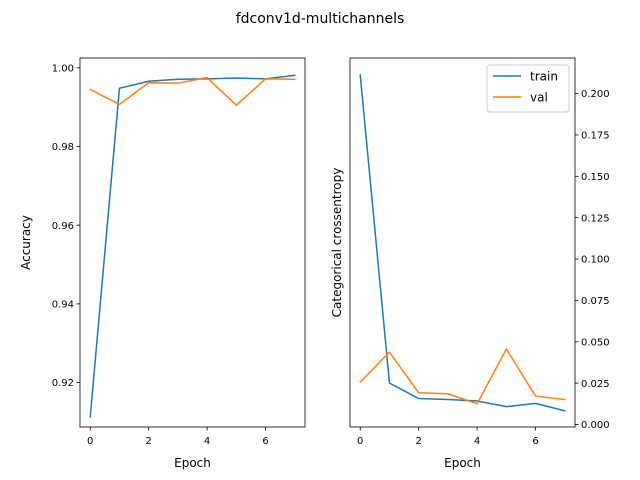  What do you see at coordinates (595, 260) in the screenshot?
I see `crossentropy-y-tick-label: 0.100` at bounding box center [595, 260].